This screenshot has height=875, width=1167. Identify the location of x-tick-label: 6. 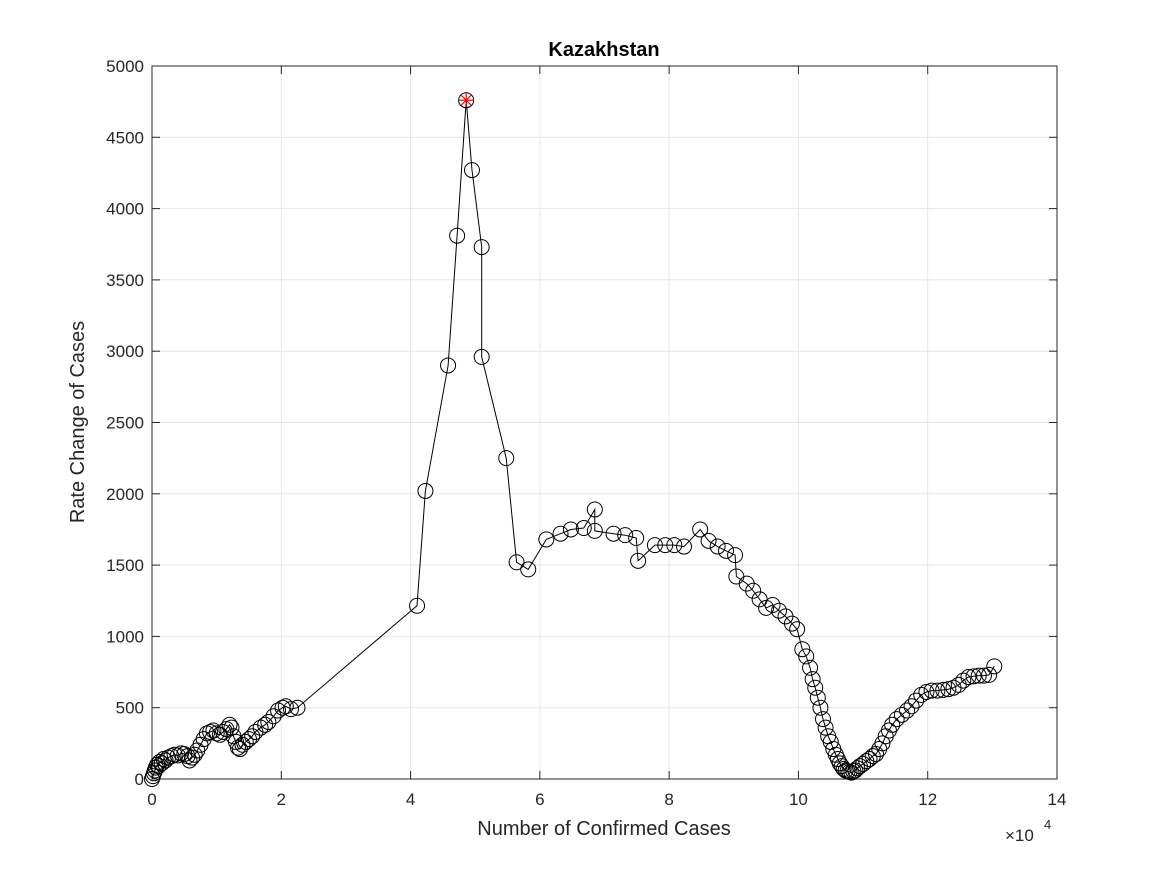
(539, 799).